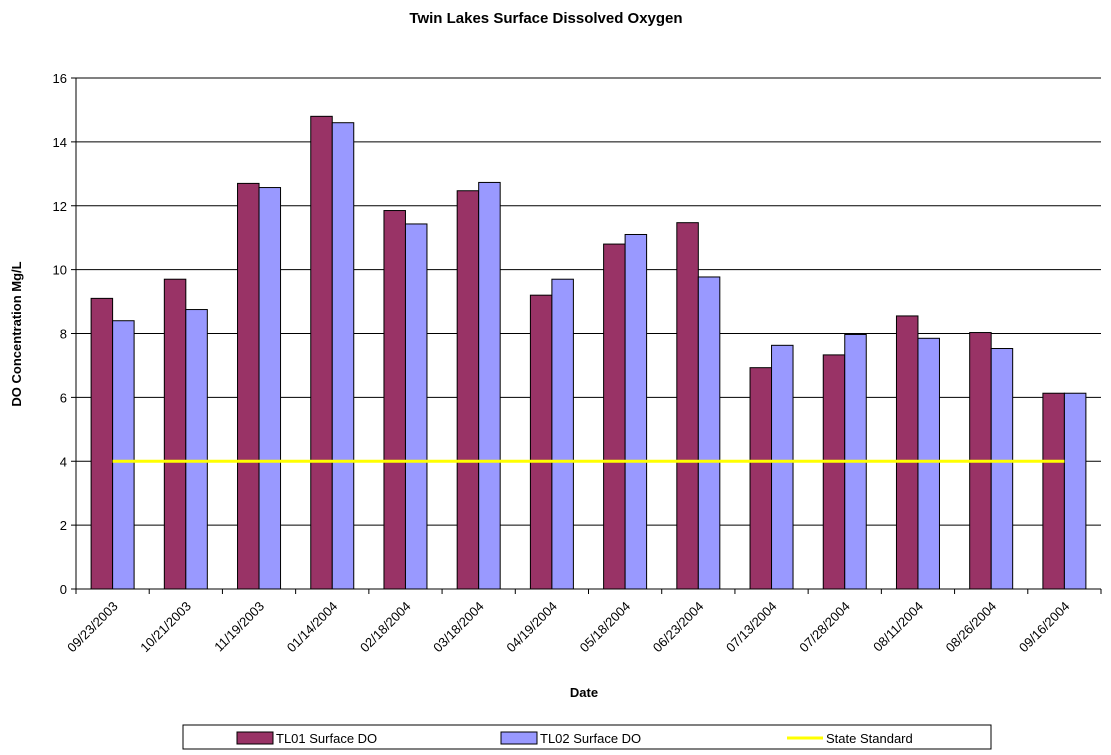  I want to click on x-tick-label: 11/19/2003, so click(239, 627).